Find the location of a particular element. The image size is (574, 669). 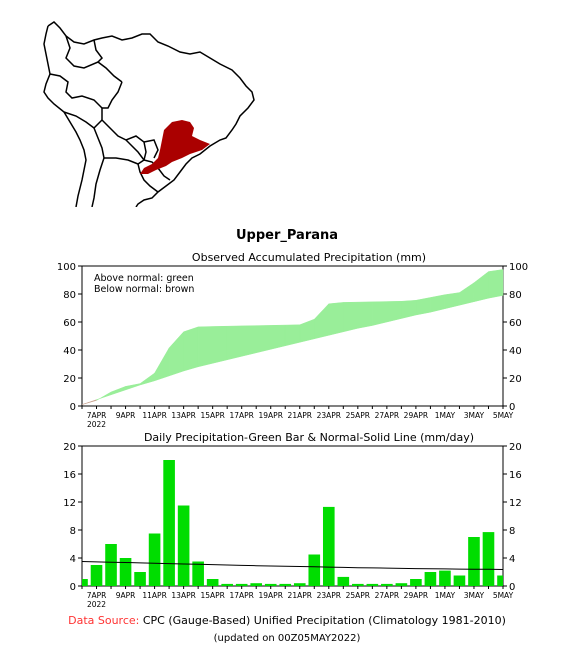

daily-ytick-label-right: 12 is located at coordinates (515, 503).